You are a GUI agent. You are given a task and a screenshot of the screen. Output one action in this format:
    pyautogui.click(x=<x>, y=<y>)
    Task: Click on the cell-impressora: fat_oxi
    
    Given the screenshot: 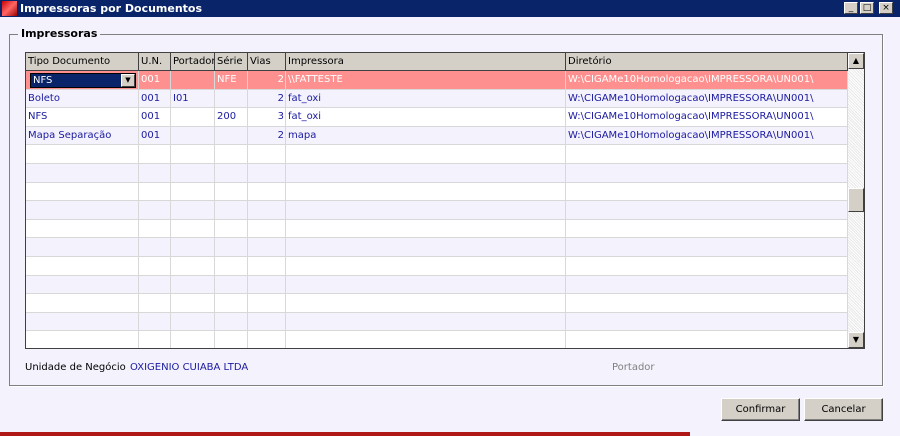 What is the action you would take?
    pyautogui.click(x=426, y=117)
    